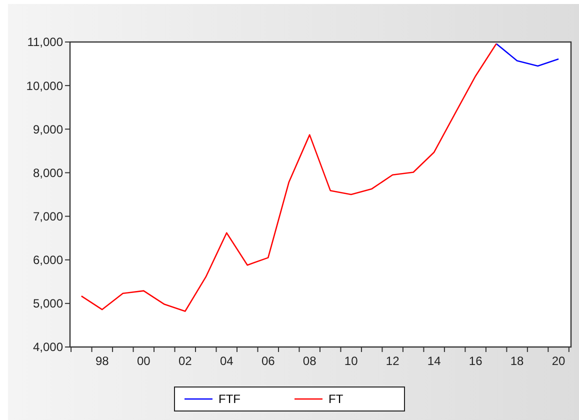 The height and width of the screenshot is (420, 579). Describe the element at coordinates (229, 399) in the screenshot. I see `legend-label: FTF` at that location.